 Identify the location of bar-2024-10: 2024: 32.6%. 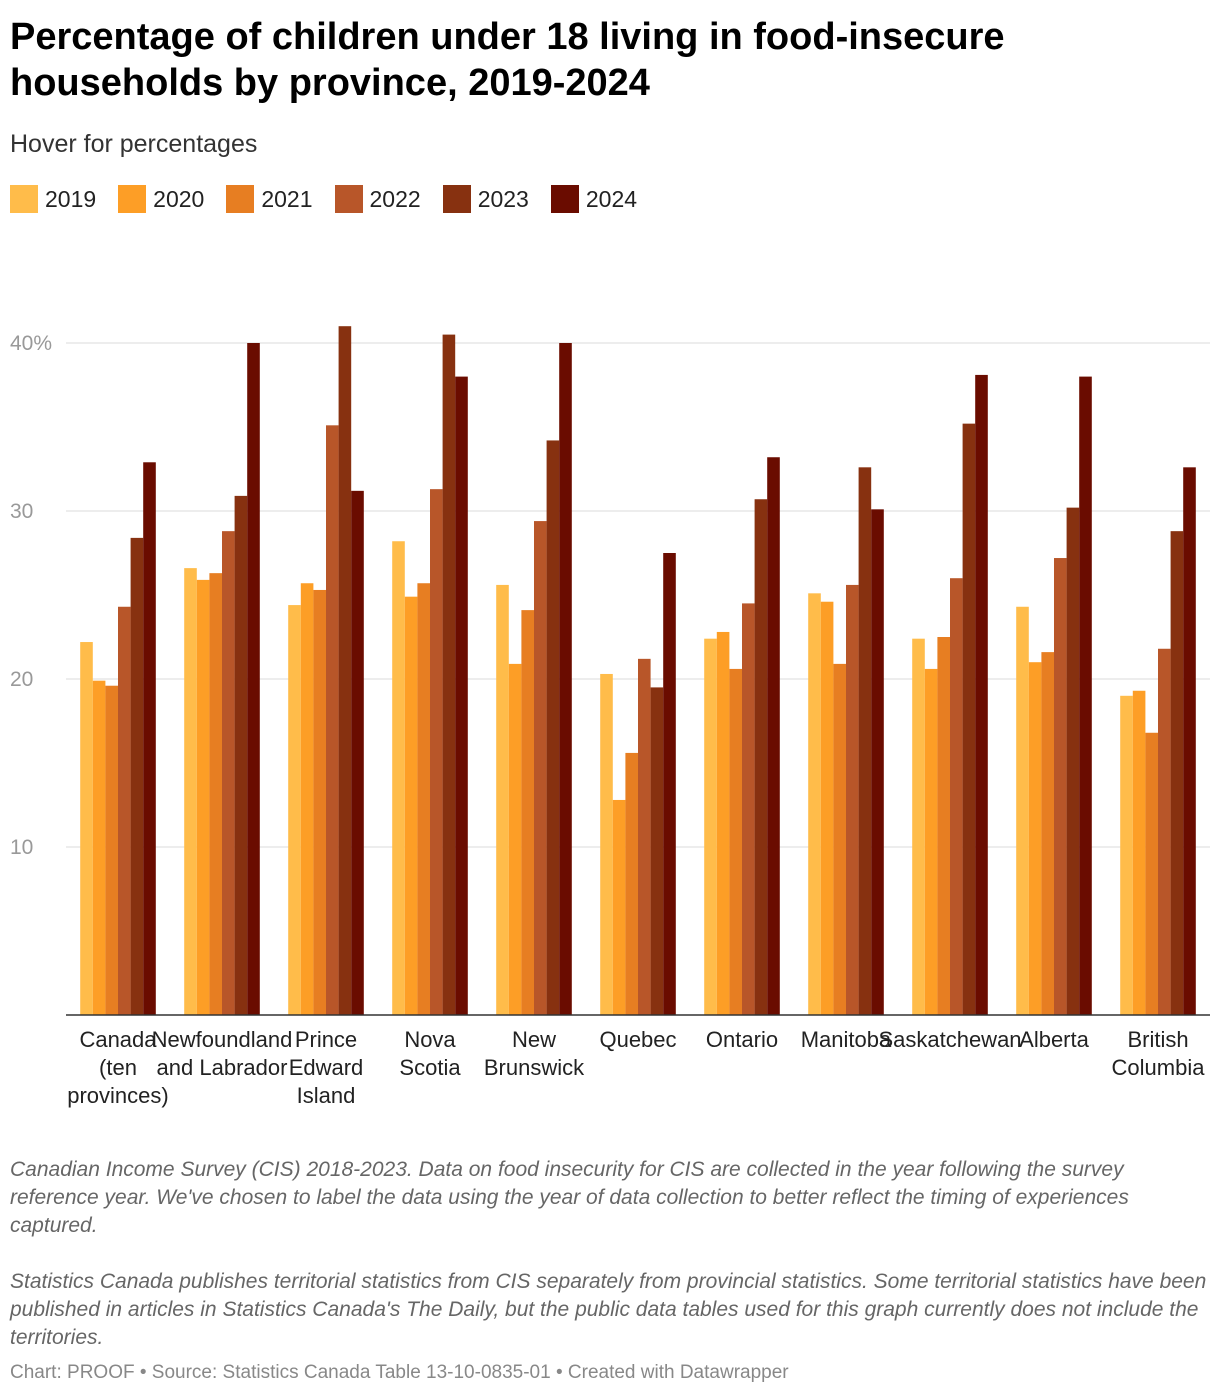
(1189, 741).